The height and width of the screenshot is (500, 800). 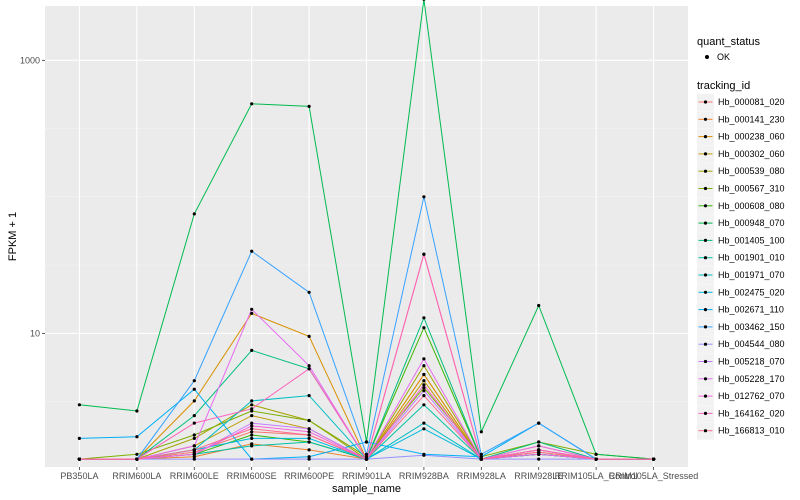 What do you see at coordinates (35, 333) in the screenshot?
I see `y-tick-label: 10` at bounding box center [35, 333].